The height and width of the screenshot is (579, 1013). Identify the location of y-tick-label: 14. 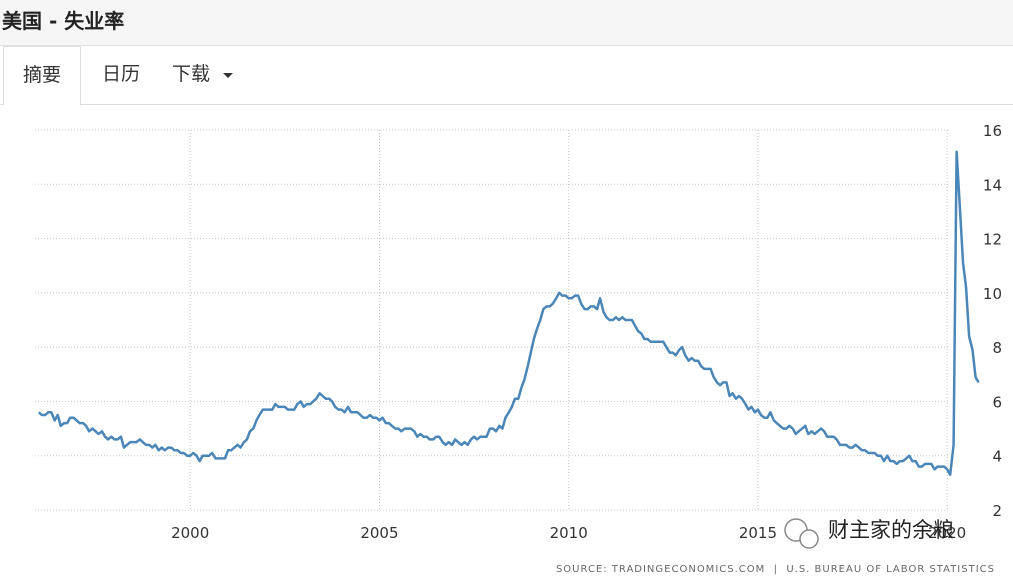
(992, 185).